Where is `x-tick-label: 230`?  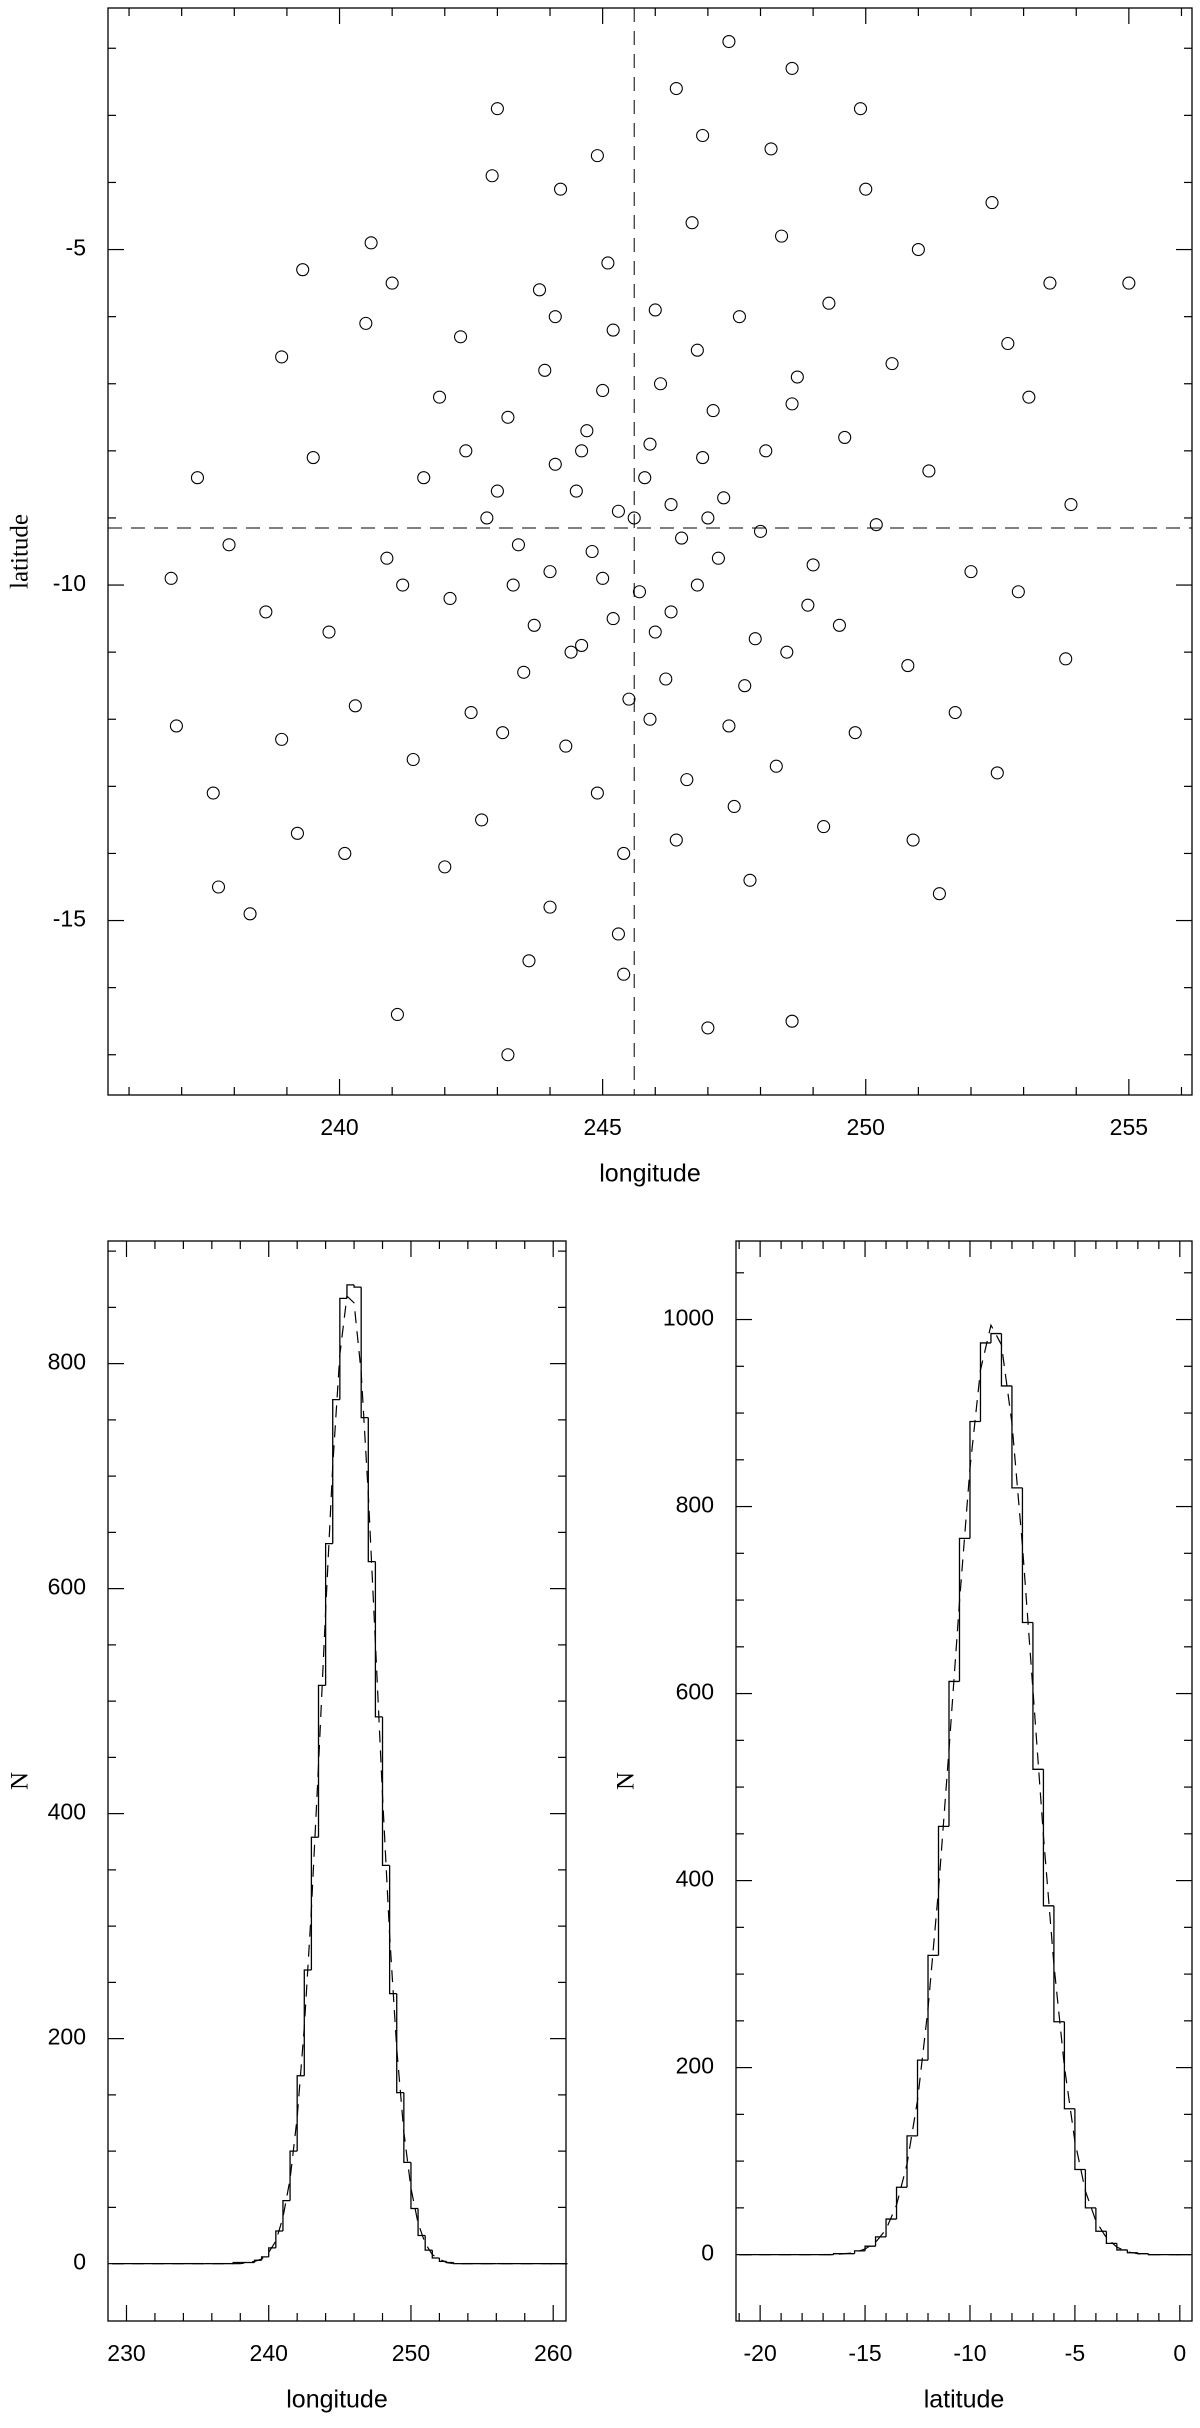
x-tick-label: 230 is located at coordinates (126, 2353).